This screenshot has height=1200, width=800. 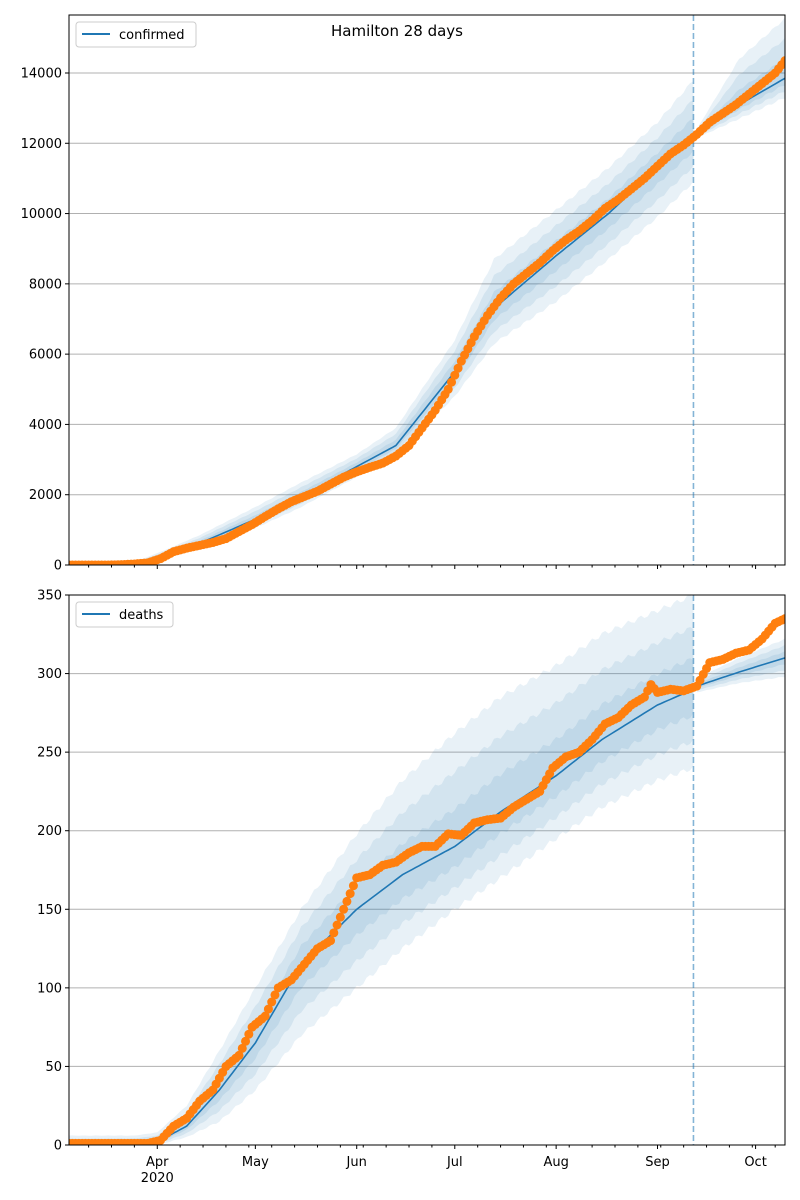 I want to click on legend-label: confirmed, so click(x=152, y=35).